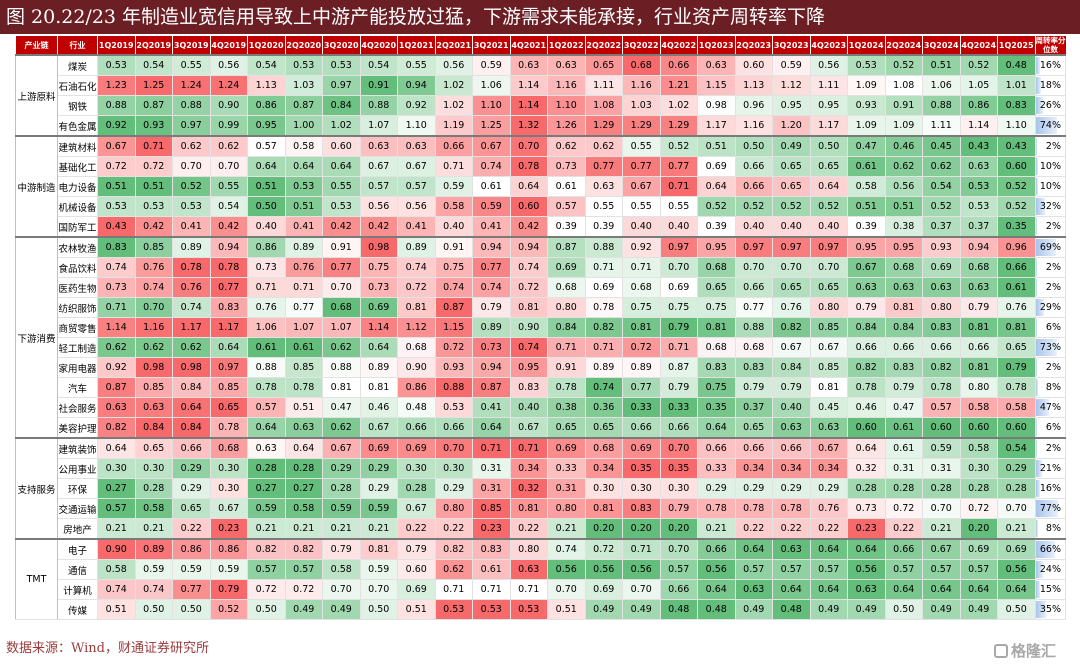 The width and height of the screenshot is (1080, 668). I want to click on heat-cell: 0.60, so click(341, 146).